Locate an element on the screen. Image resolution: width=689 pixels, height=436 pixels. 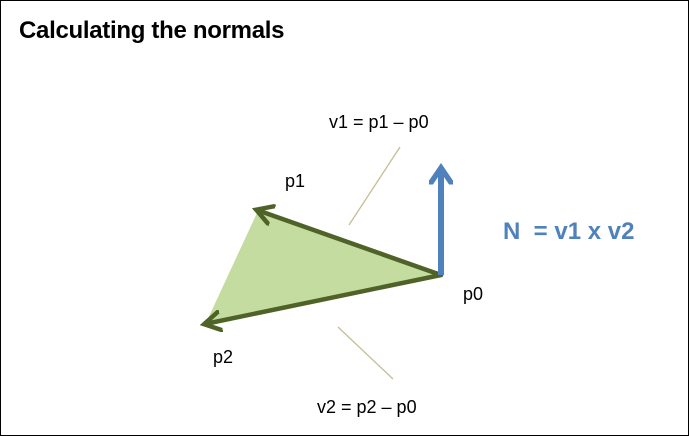
v1-equation-label: v1 = p1 – p0 is located at coordinates (379, 122).